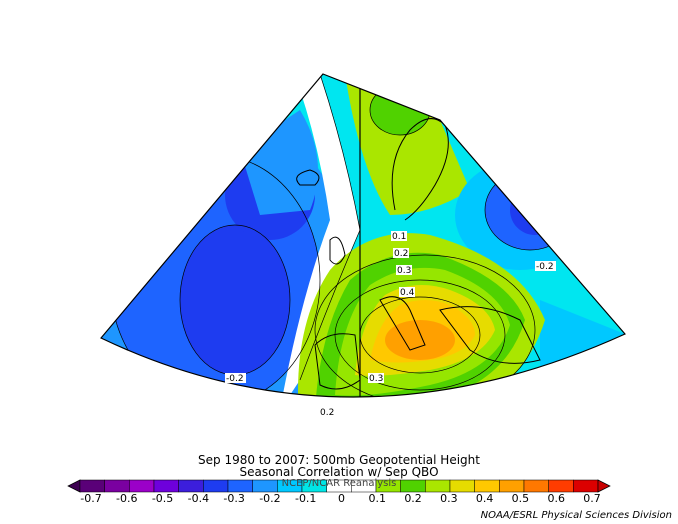  What do you see at coordinates (604, 486) in the screenshot?
I see `colorbar-arrow-high` at bounding box center [604, 486].